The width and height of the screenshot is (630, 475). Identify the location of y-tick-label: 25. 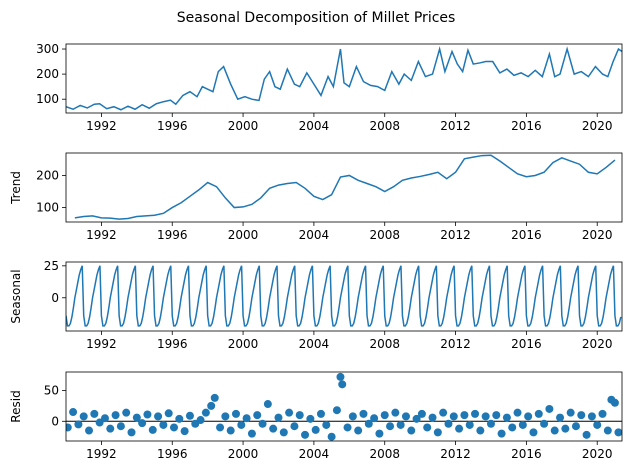
(51, 266).